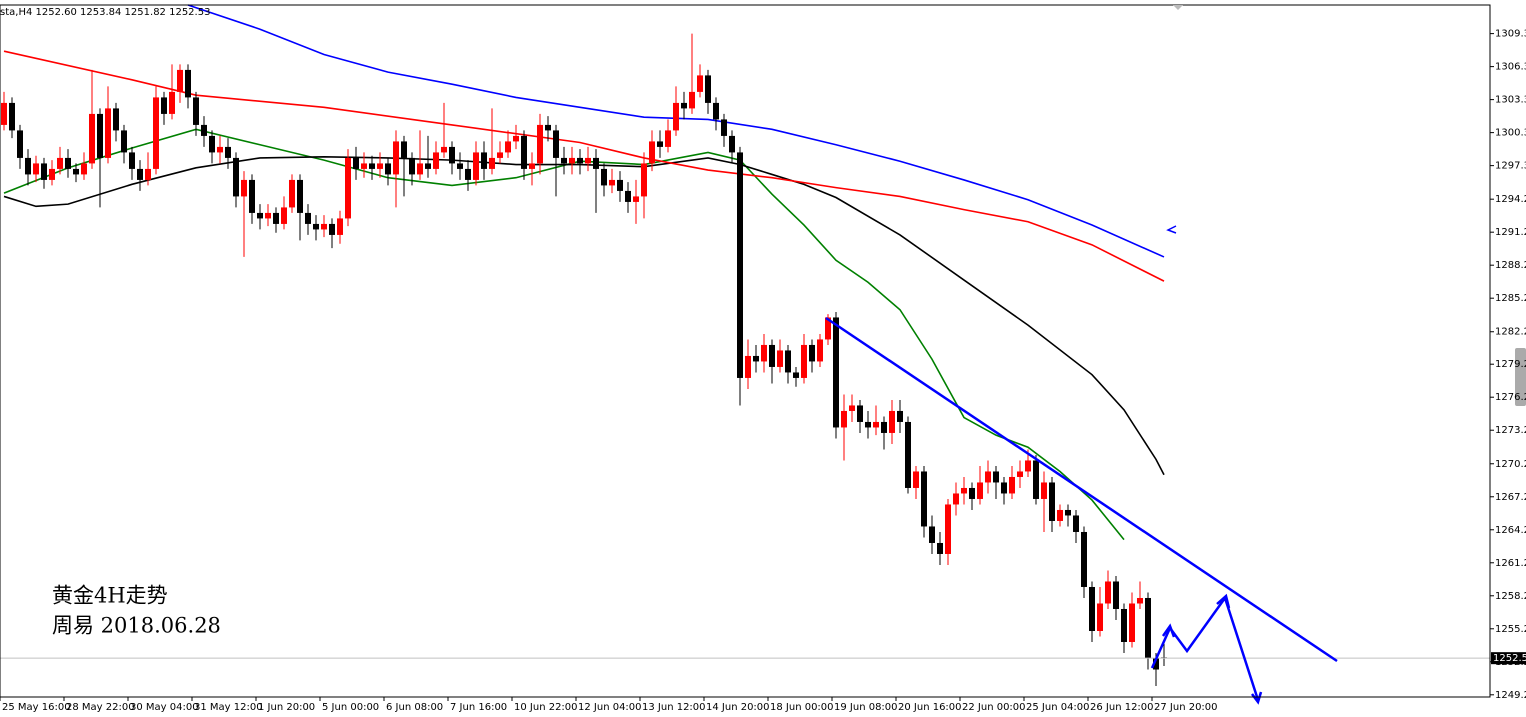 The width and height of the screenshot is (1526, 717). Describe the element at coordinates (1205, 648) in the screenshot. I see `forecast-path` at that location.